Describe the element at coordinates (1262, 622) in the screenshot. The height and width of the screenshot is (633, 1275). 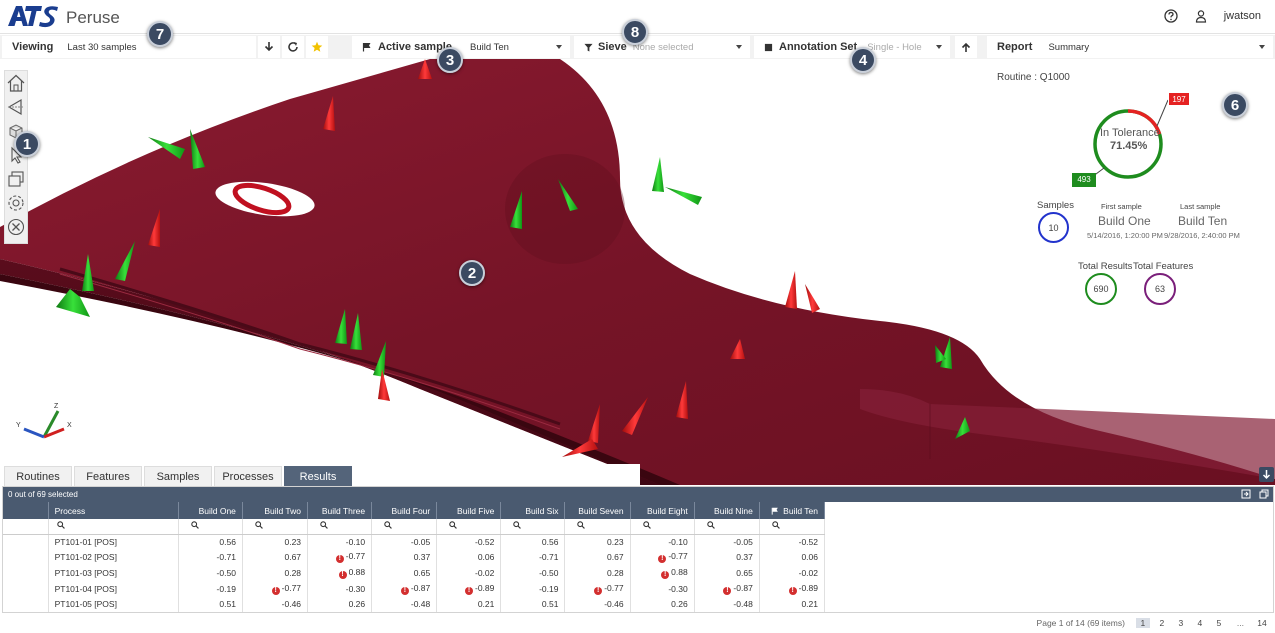
I see `page-button-last: 14` at that location.